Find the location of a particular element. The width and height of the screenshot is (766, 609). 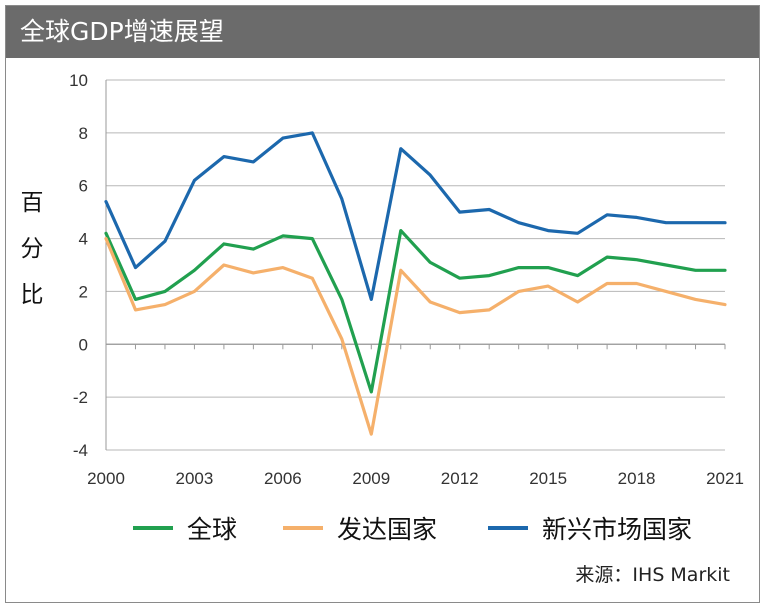

legend-swatch-developed is located at coordinates (303, 528).